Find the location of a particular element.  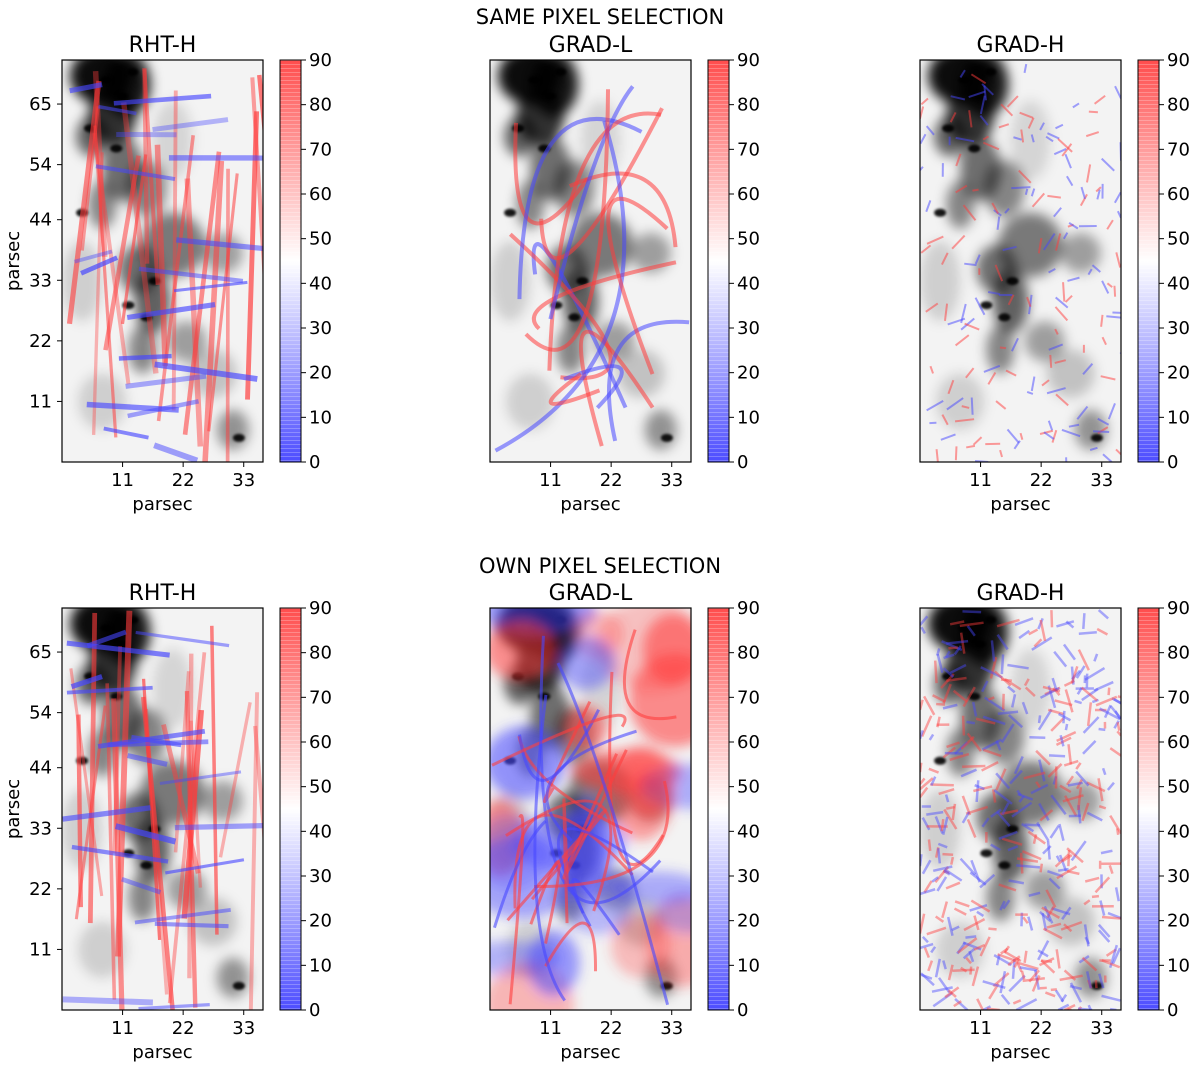

colorbar-frame is located at coordinates (718, 809).